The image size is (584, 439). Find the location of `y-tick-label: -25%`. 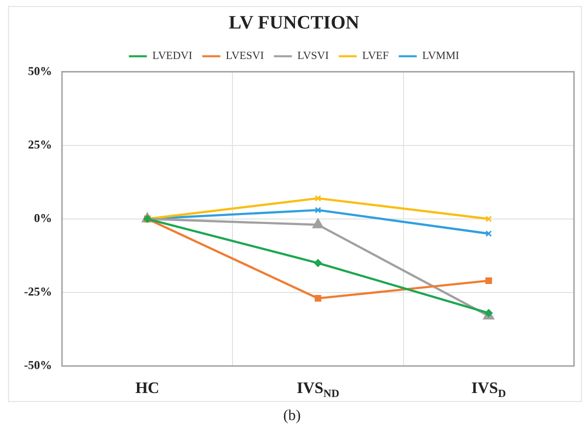

y-tick-label: -25% is located at coordinates (38, 291).